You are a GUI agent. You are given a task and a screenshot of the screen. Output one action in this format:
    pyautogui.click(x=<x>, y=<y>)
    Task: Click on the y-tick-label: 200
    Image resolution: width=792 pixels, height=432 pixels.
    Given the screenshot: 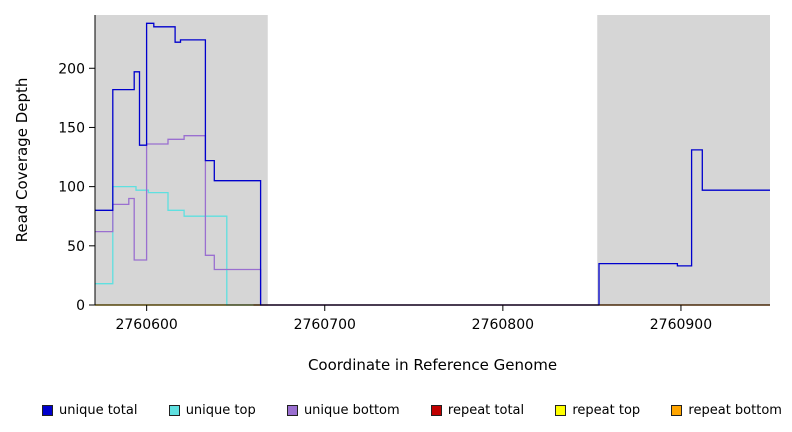 What is the action you would take?
    pyautogui.click(x=71, y=69)
    